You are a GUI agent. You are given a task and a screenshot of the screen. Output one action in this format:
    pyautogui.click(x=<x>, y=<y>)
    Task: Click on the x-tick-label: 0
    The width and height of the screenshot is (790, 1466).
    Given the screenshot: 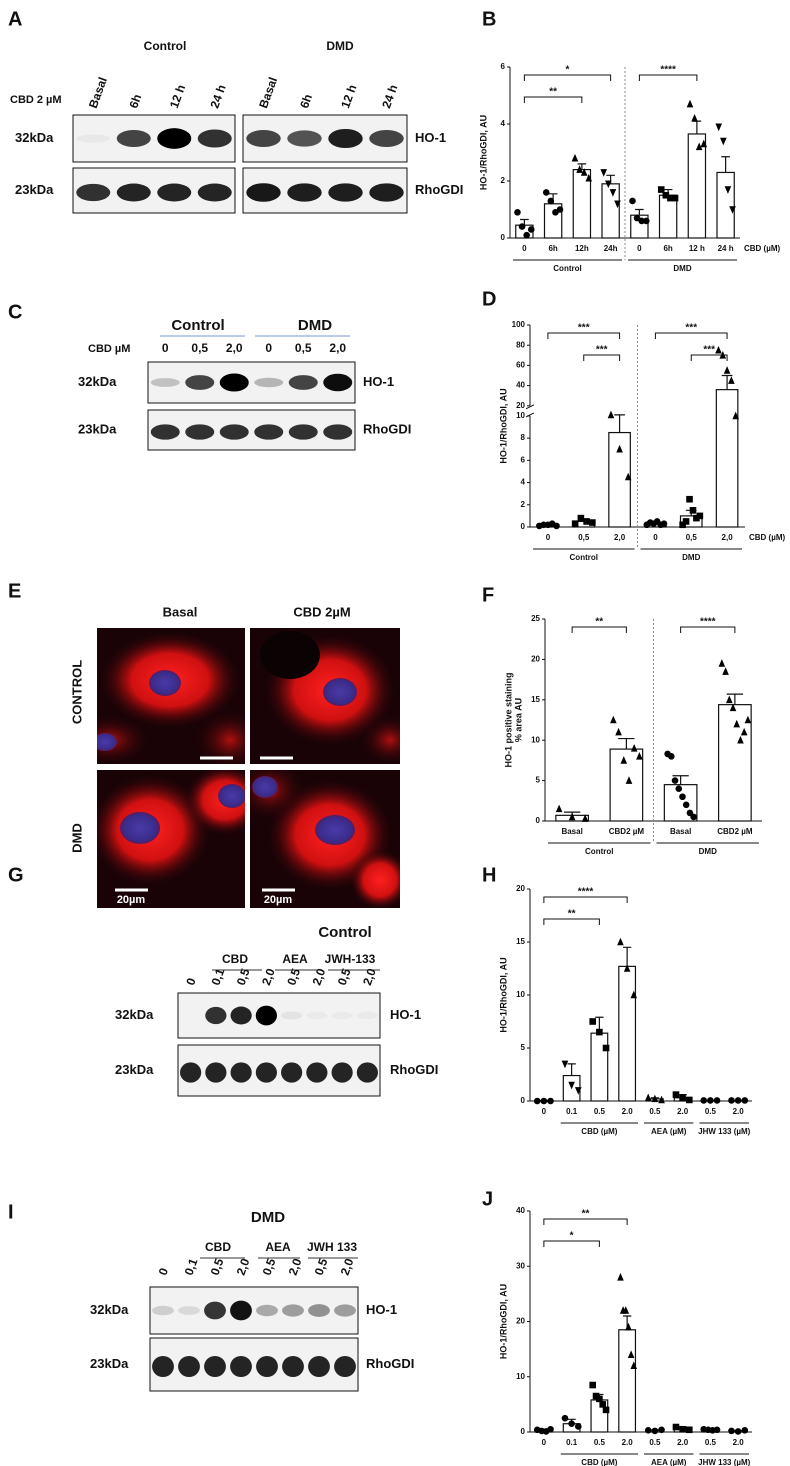 What is the action you would take?
    pyautogui.click(x=524, y=248)
    